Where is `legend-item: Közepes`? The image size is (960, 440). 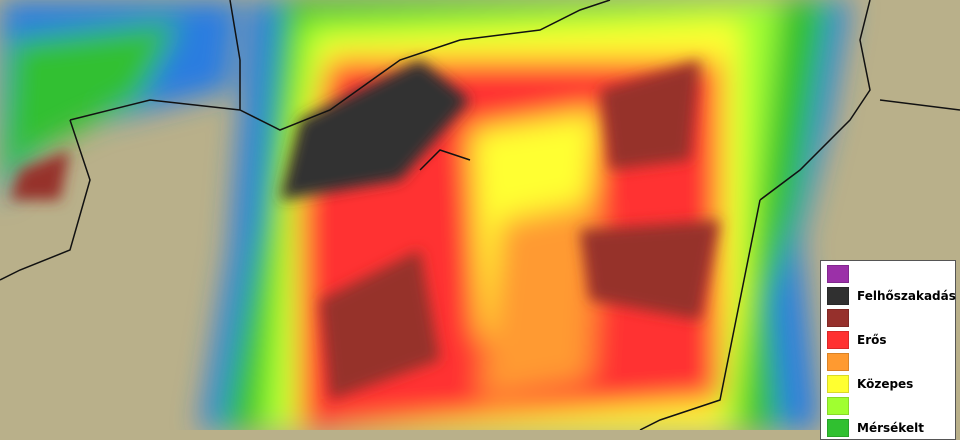 legend-item: Közepes is located at coordinates (870, 384).